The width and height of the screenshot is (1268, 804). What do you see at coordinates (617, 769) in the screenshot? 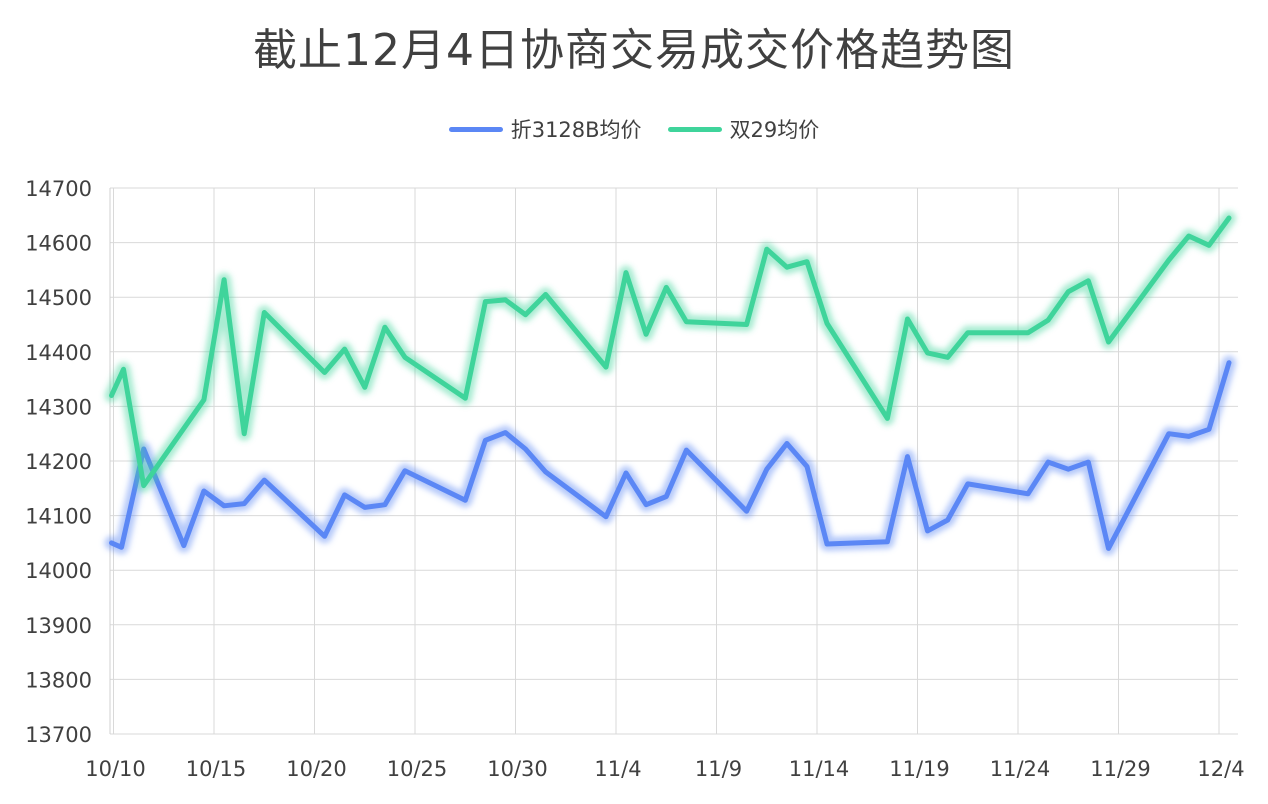
I see `x-tick-label: 11/4` at bounding box center [617, 769].